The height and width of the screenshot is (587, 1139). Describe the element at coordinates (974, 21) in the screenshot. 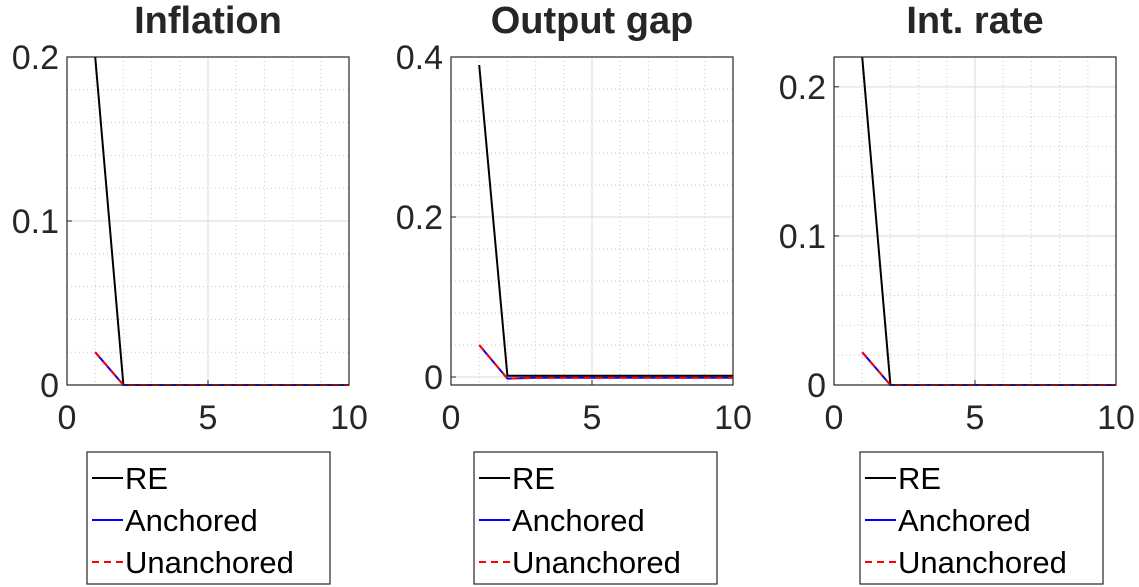

I see `chart-title: Int. rate` at that location.